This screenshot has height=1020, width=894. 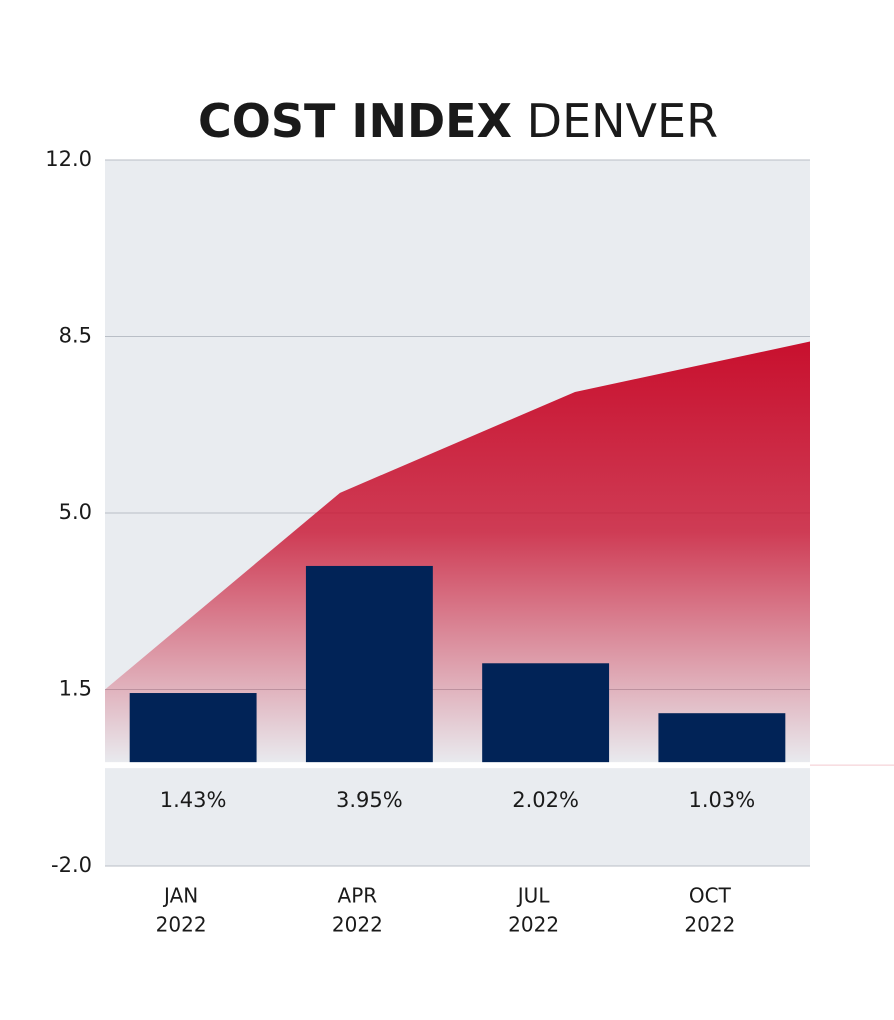 I want to click on chart-title: COST INDEX DENVER, so click(x=458, y=121).